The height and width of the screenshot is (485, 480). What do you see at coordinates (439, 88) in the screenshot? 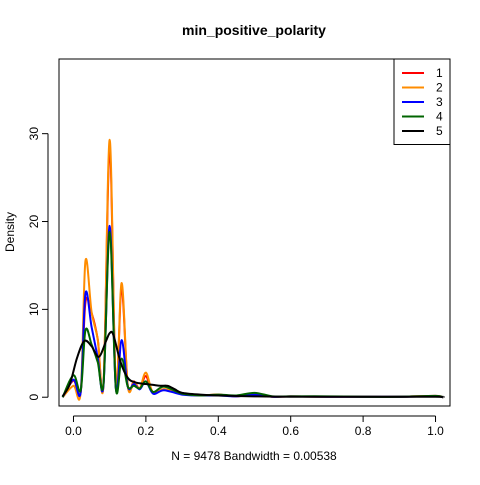
I see `legend-label-2: 2` at bounding box center [439, 88].